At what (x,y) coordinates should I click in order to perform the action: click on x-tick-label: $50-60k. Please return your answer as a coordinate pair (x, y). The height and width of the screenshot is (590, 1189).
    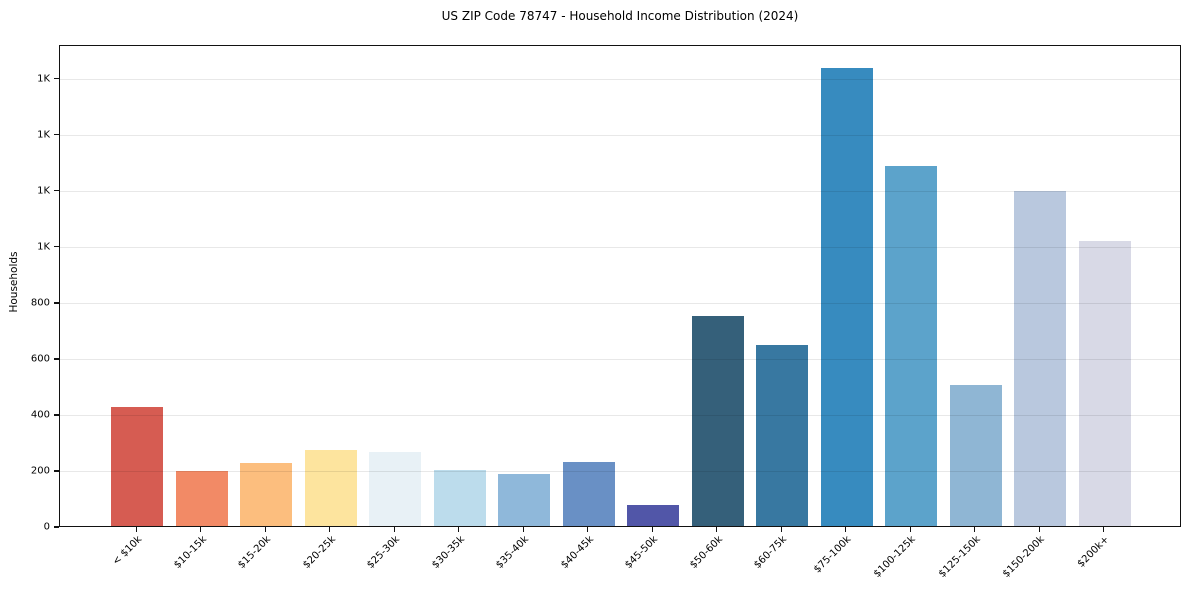
    Looking at the image, I should click on (706, 552).